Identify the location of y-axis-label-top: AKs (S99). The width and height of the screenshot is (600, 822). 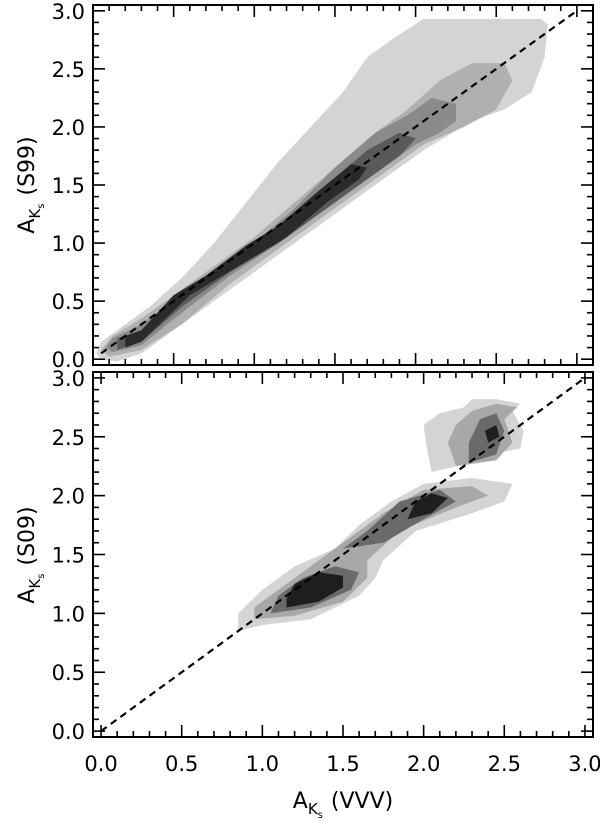
(31, 184).